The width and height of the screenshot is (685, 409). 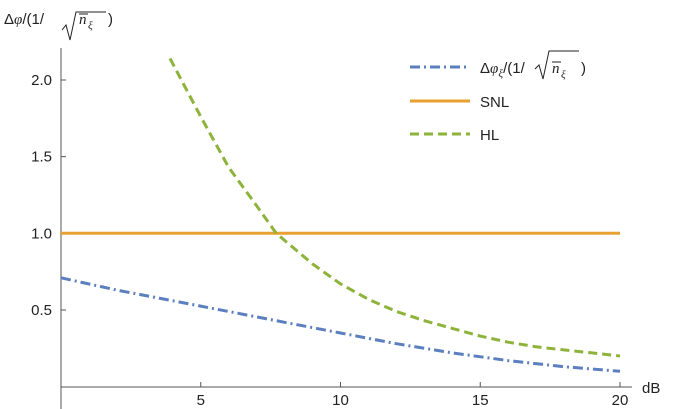 What do you see at coordinates (340, 400) in the screenshot?
I see `x-tick-label: 10` at bounding box center [340, 400].